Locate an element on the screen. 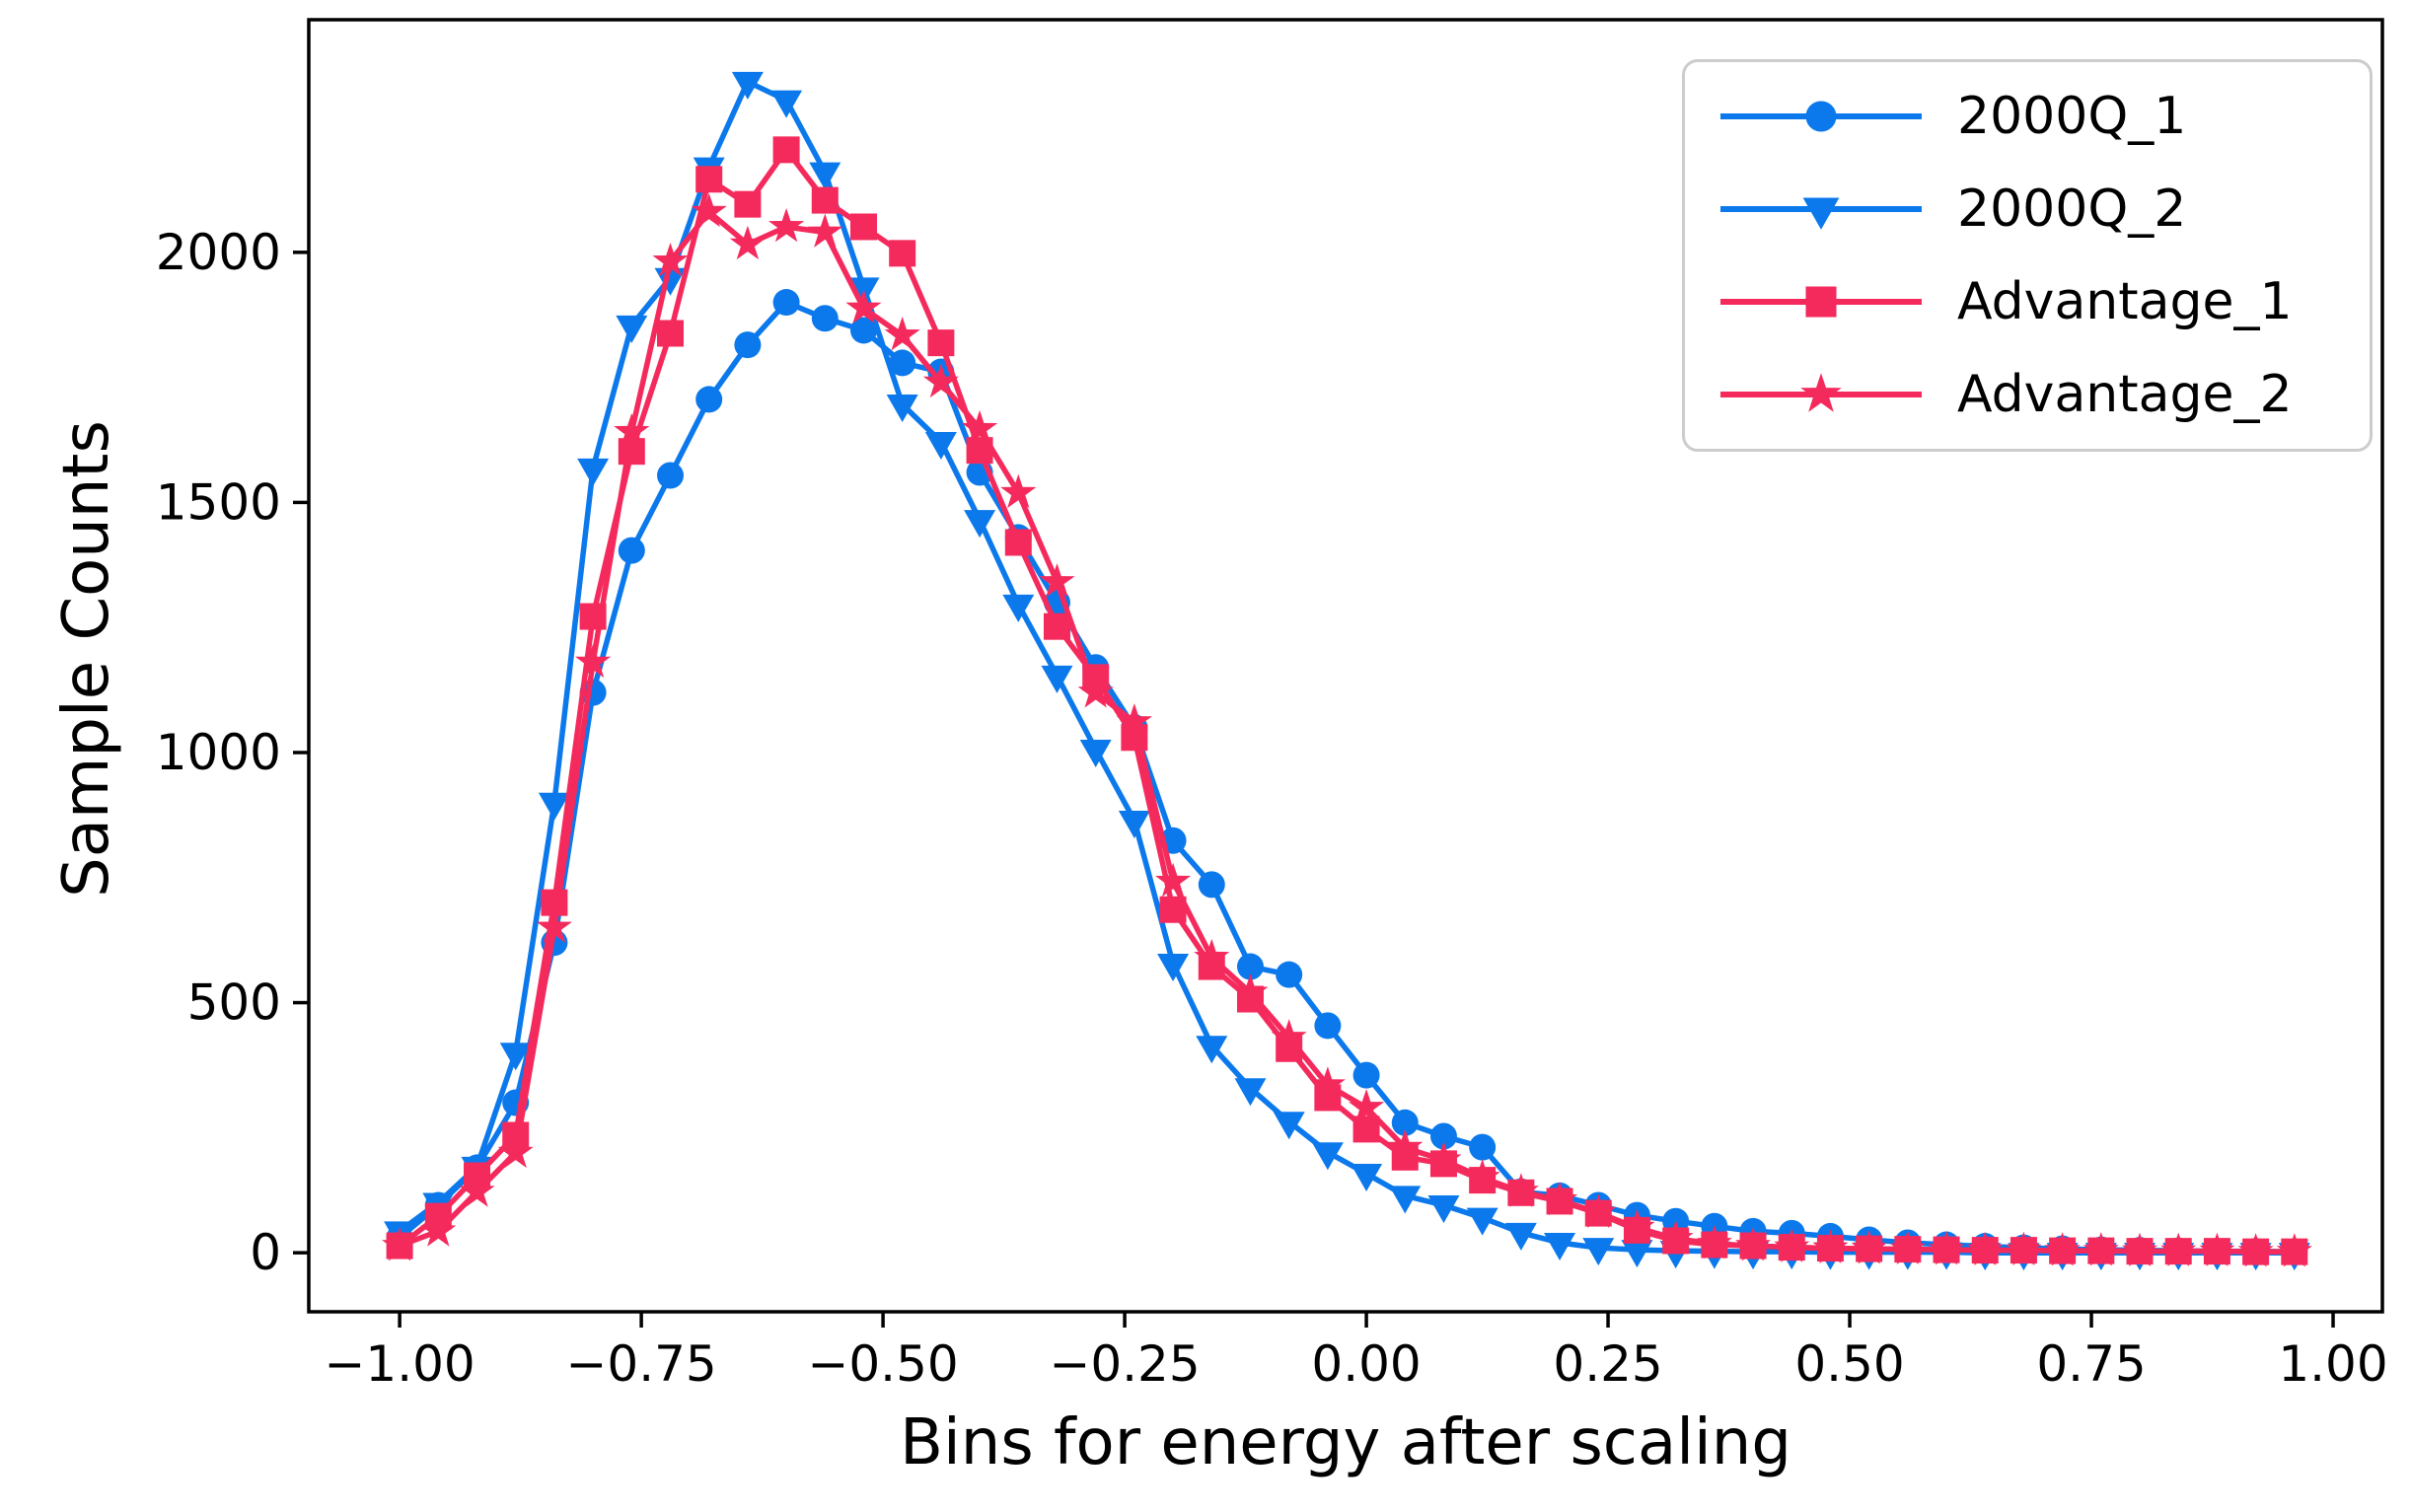 The width and height of the screenshot is (2411, 1512). y-axis-label: Sample Counts is located at coordinates (86, 659).